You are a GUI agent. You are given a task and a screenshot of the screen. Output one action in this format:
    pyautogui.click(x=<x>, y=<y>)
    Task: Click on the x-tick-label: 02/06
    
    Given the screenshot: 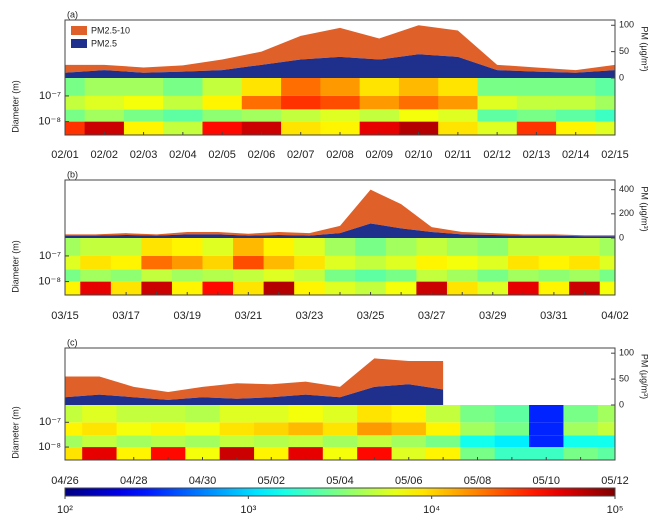 What is the action you would take?
    pyautogui.click(x=262, y=155)
    